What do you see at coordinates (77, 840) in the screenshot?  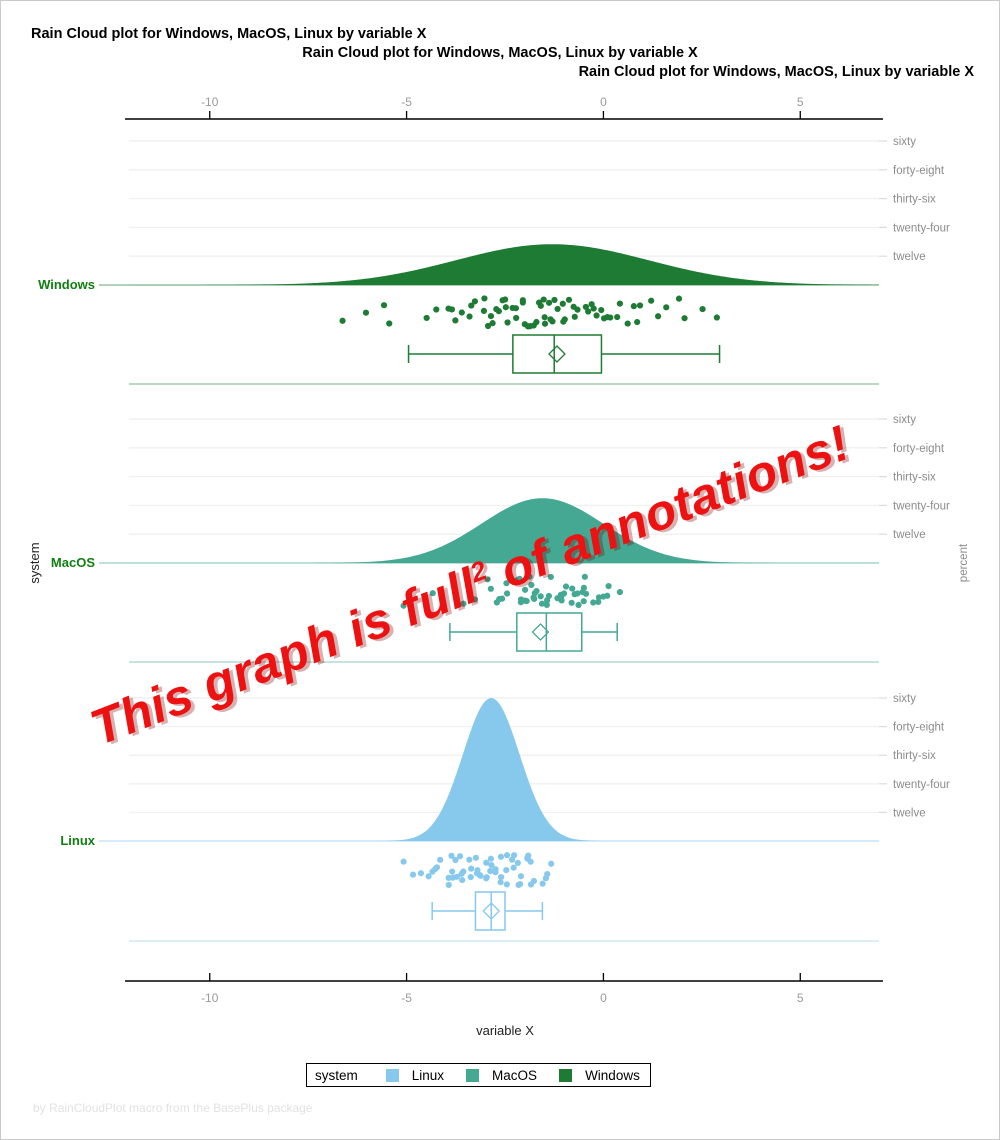 I see `category-label-linux: Linux` at bounding box center [77, 840].